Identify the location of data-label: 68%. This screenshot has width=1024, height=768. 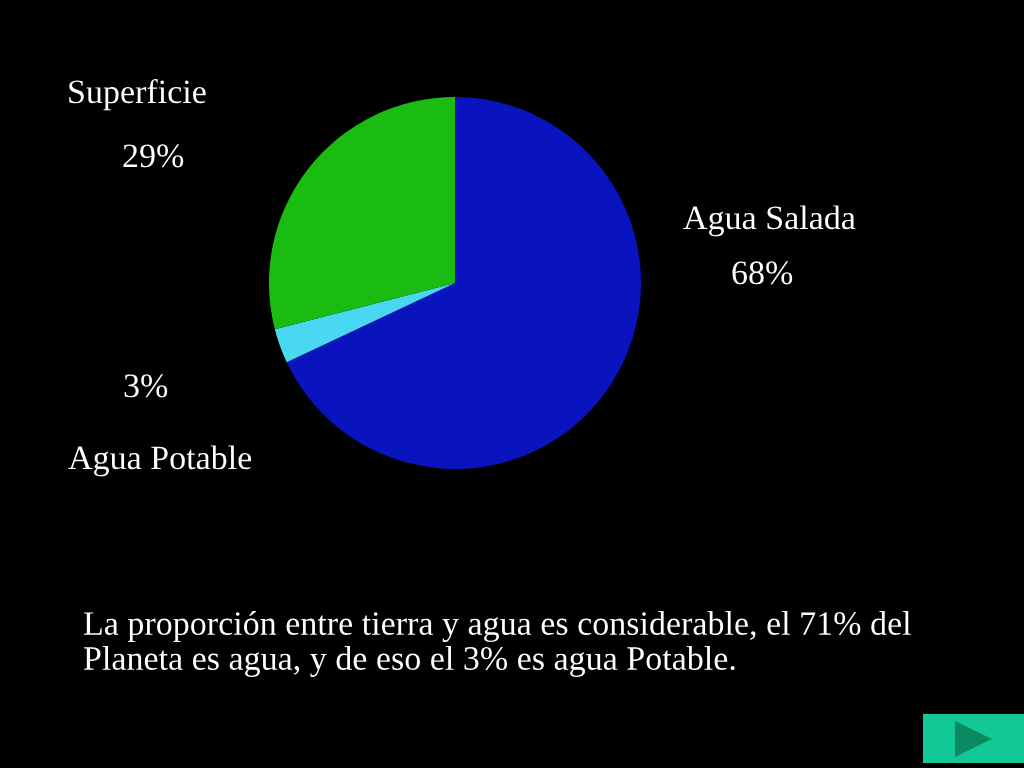
(762, 273).